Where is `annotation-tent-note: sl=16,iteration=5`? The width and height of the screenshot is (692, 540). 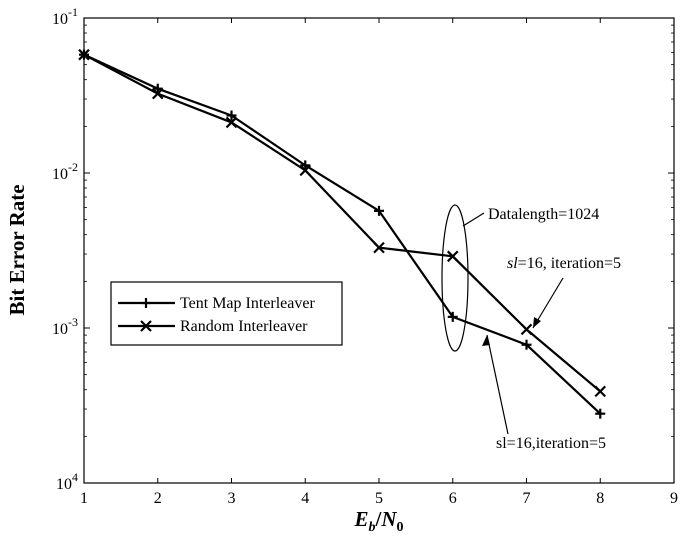
annotation-tent-note: sl=16,iteration=5 is located at coordinates (551, 443).